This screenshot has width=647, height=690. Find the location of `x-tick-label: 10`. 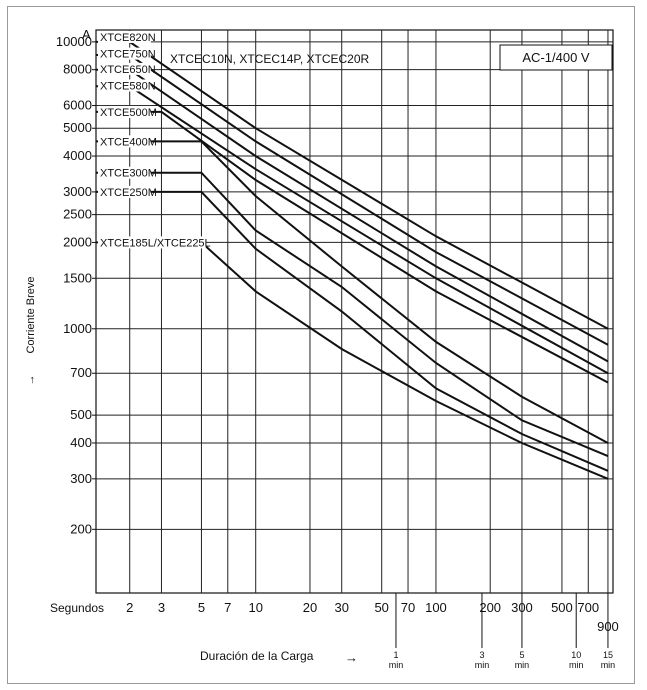

x-tick-label: 10 is located at coordinates (255, 607).